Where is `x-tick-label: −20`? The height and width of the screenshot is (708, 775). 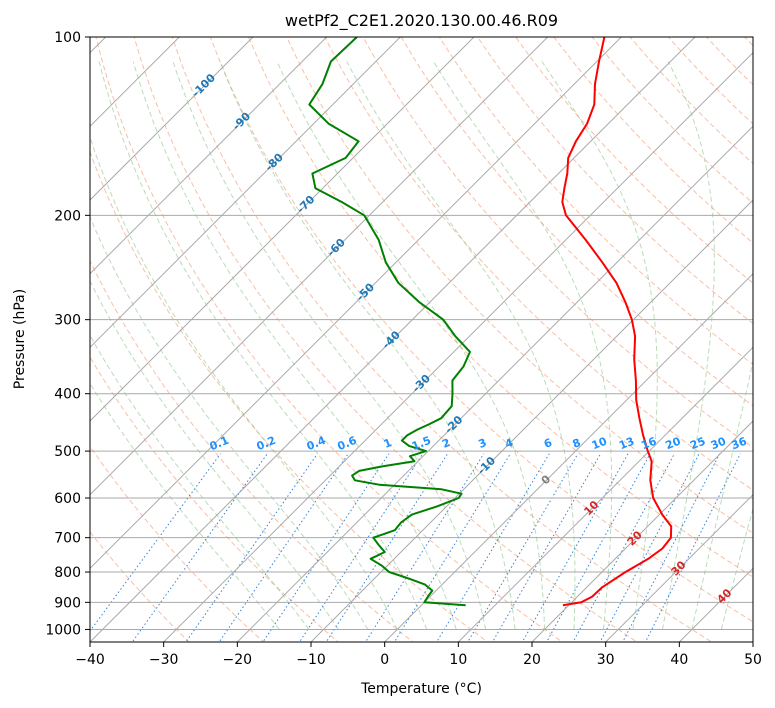
x-tick-label: −20 is located at coordinates (238, 660).